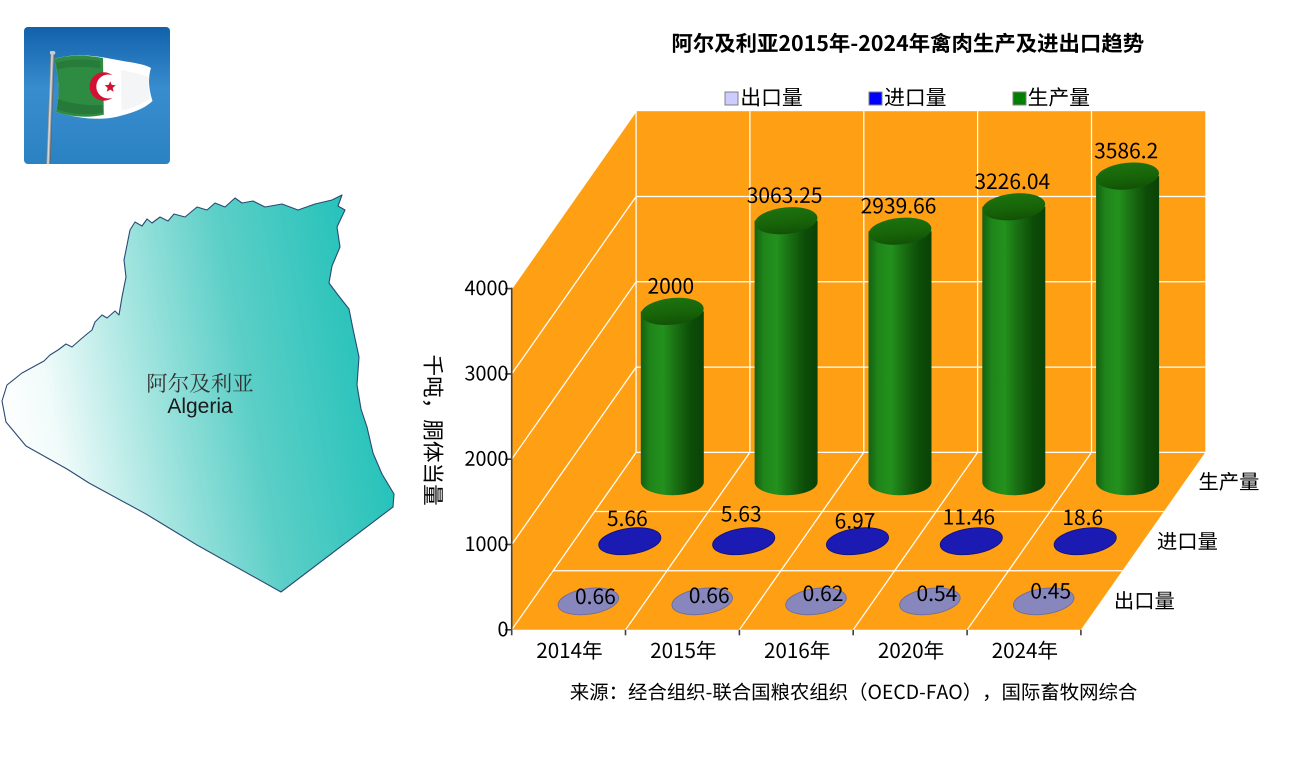 The image size is (1298, 758). What do you see at coordinates (200, 406) in the screenshot?
I see `svg-text: Algeria` at bounding box center [200, 406].